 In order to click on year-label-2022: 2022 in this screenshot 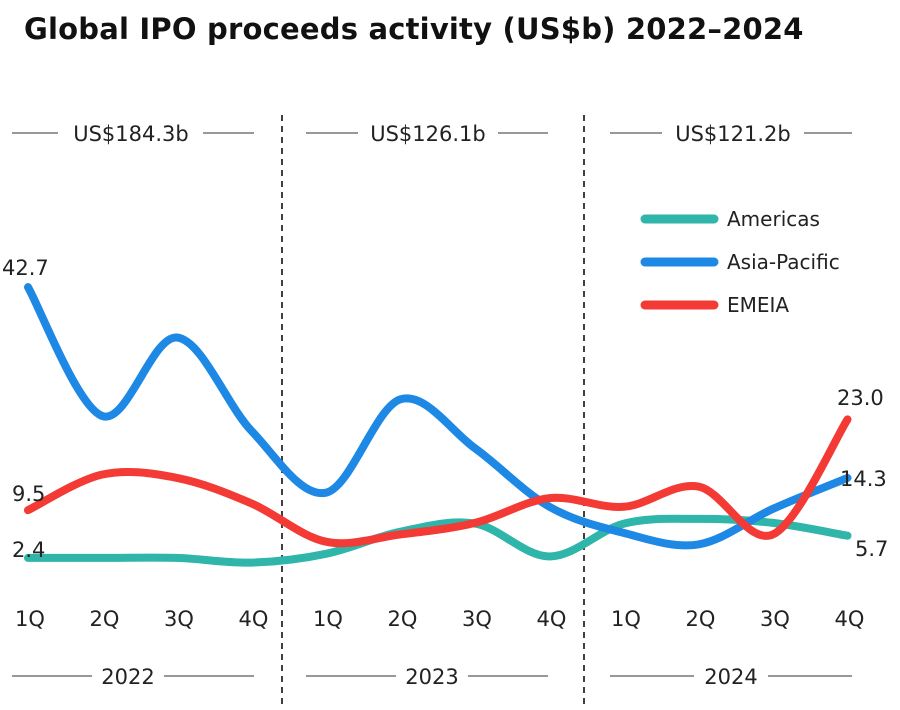, I will do `click(127, 677)`.